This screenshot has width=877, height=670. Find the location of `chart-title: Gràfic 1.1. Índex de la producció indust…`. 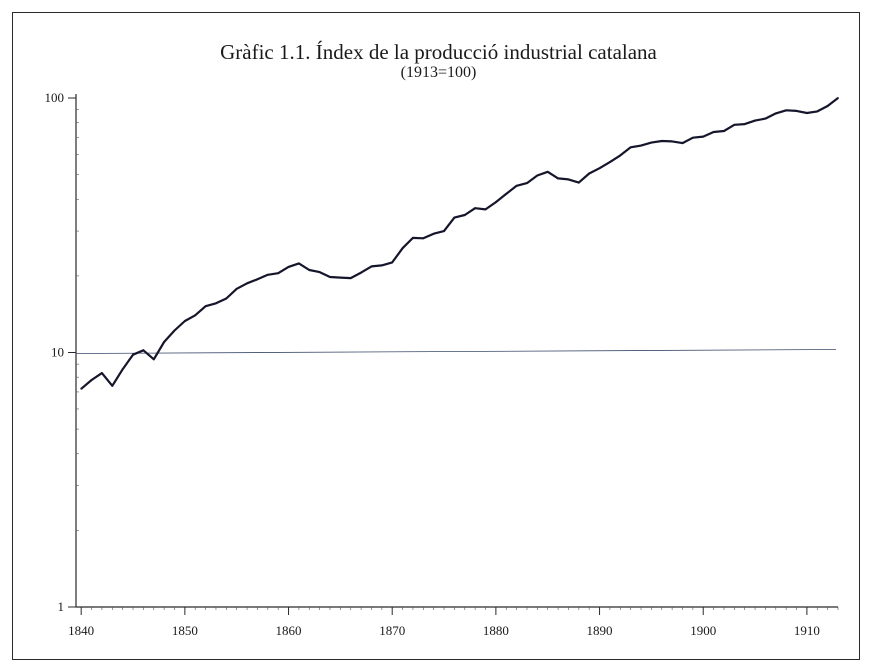

chart-title: Gràfic 1.1. Índex de la producció indust… is located at coordinates (438, 52).